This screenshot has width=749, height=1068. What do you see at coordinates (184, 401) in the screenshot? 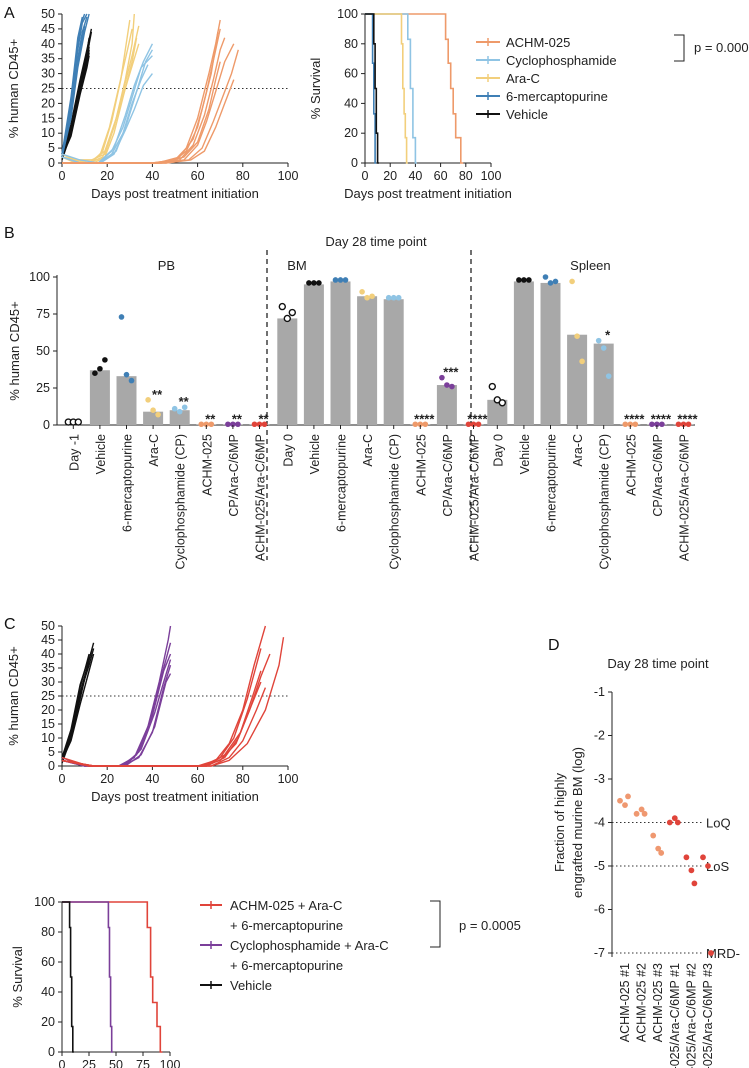
I see `significance-stars: **` at bounding box center [184, 401].